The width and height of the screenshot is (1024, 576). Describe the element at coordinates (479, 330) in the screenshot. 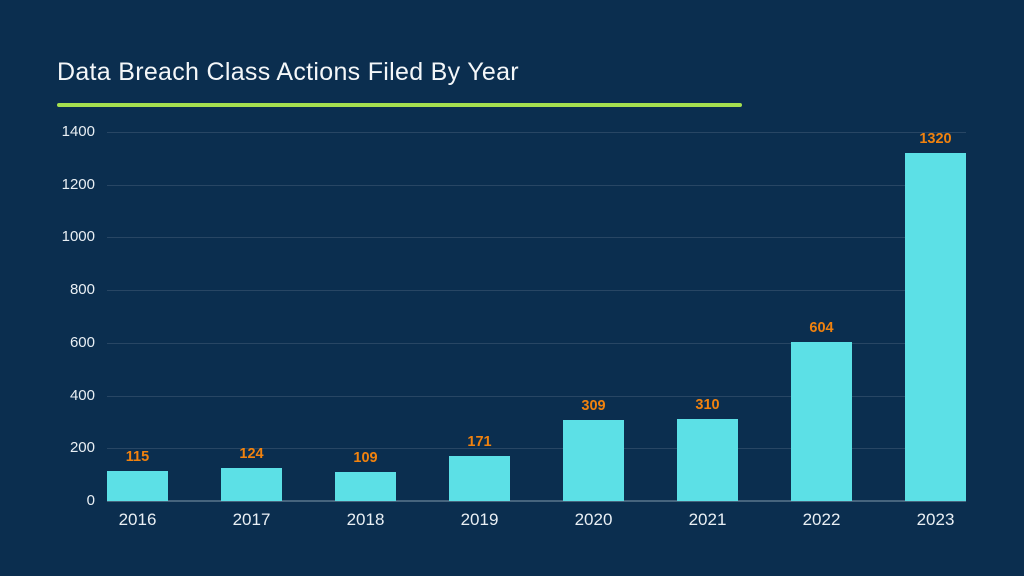

I see `bar-group-2019: 171 2019` at that location.